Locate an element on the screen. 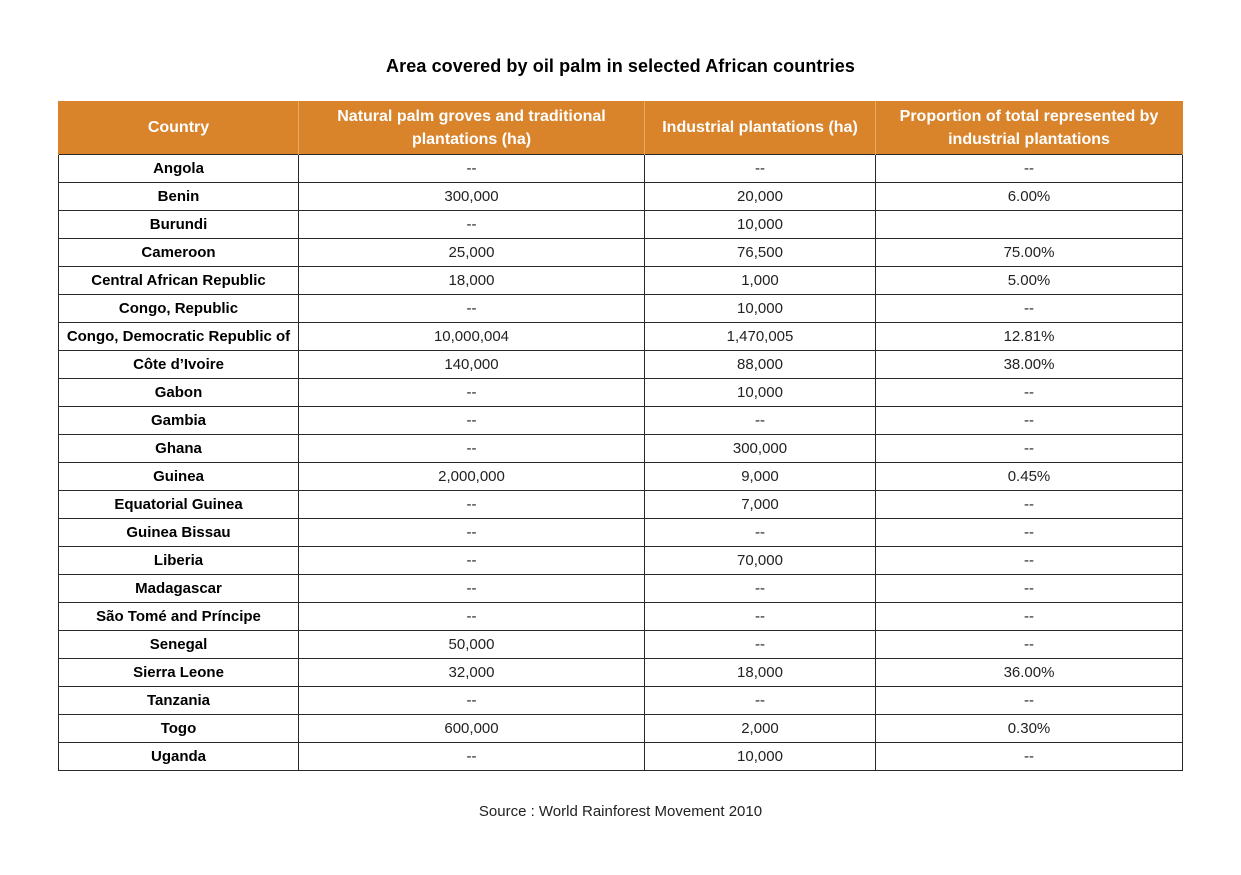 The width and height of the screenshot is (1241, 875). table-row: Burundi -- 10,000 is located at coordinates (620, 224).